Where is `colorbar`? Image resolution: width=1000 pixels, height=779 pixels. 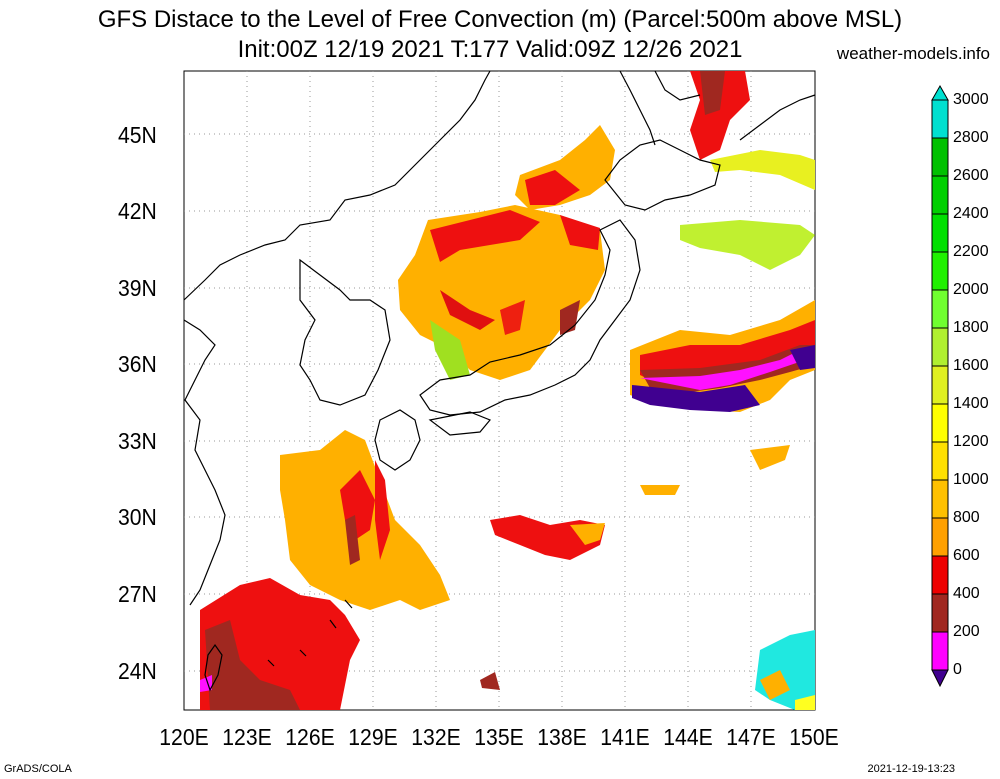 colorbar is located at coordinates (940, 386).